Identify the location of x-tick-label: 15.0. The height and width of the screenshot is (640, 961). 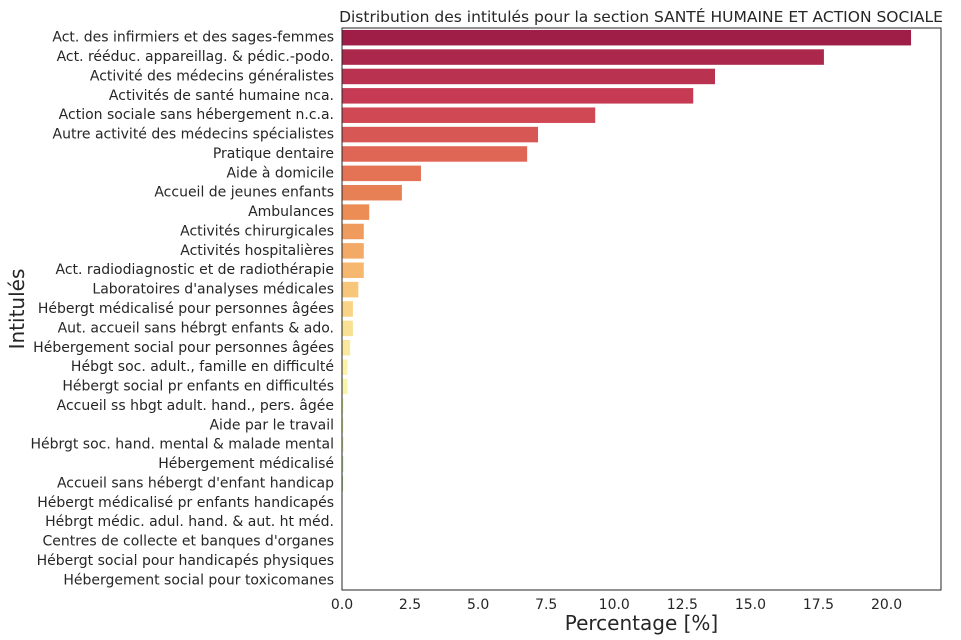
(750, 605).